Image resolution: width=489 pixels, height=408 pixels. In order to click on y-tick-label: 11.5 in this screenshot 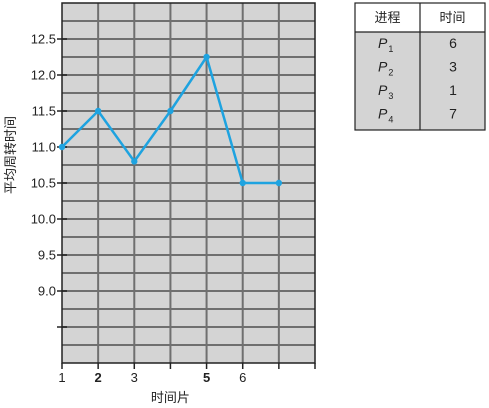, I will do `click(44, 111)`.